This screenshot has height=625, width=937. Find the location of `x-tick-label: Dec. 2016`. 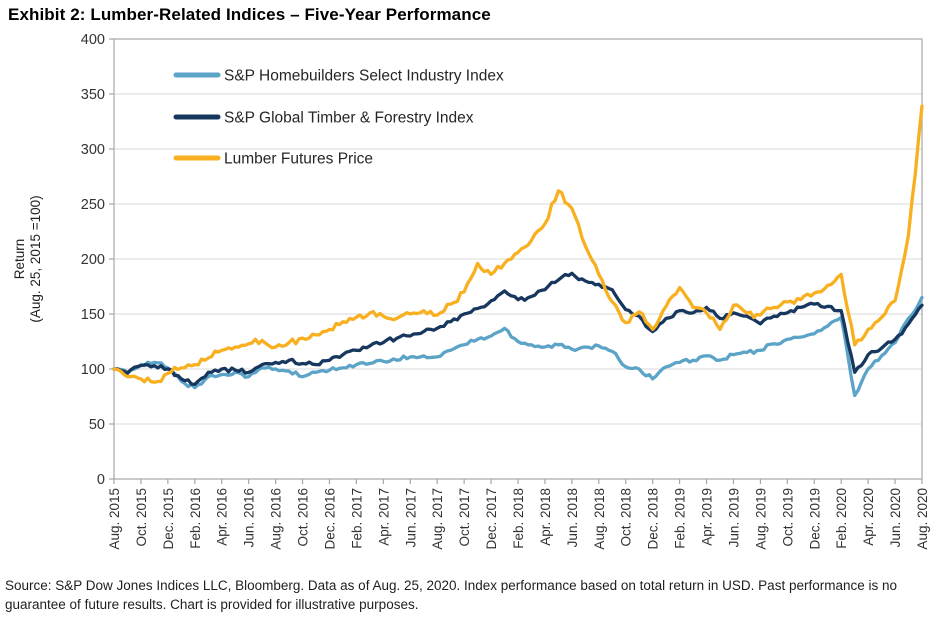

x-tick-label: Dec. 2016 is located at coordinates (329, 519).